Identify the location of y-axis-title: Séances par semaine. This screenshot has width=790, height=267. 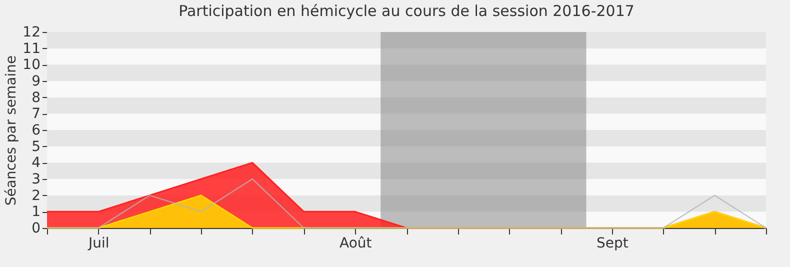
(12, 130).